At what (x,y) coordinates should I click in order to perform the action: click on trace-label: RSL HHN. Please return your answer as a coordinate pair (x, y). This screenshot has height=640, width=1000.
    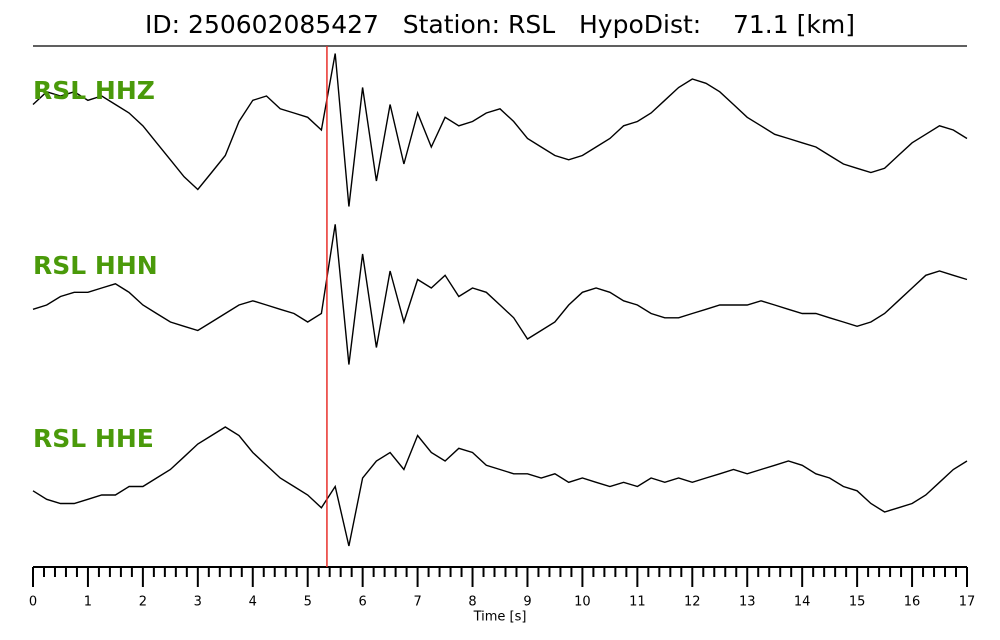
    Looking at the image, I should click on (95, 265).